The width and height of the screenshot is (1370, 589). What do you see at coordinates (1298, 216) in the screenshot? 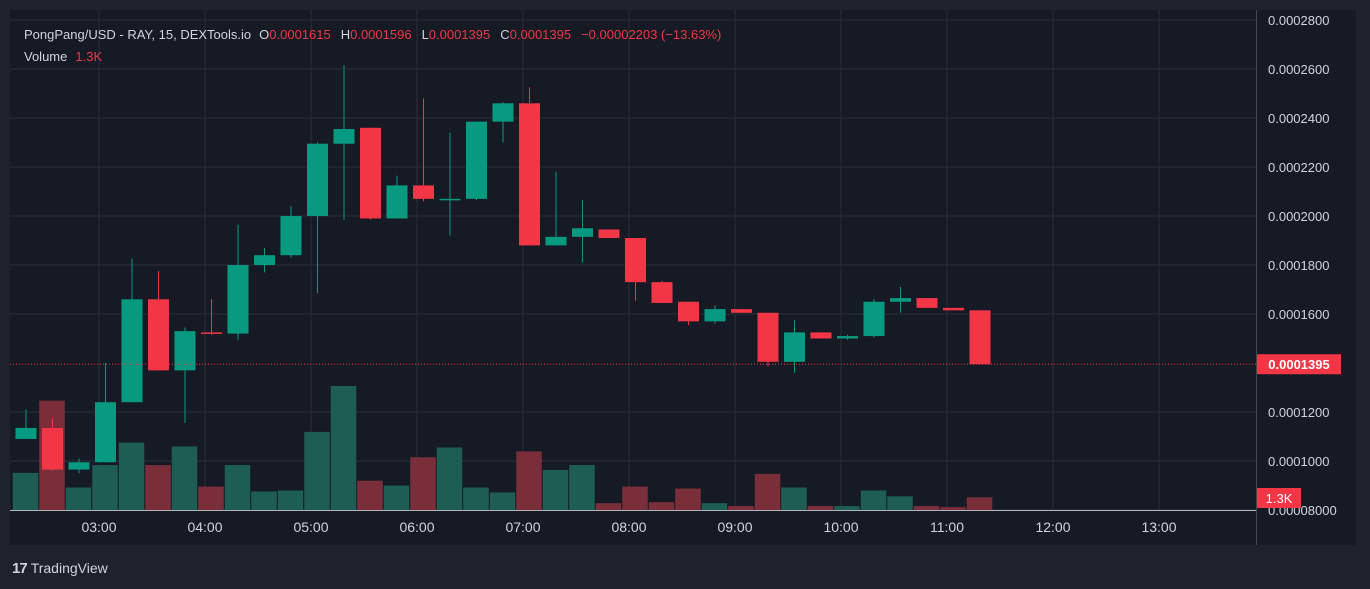
I see `price-tick-label: 0.0002000` at bounding box center [1298, 216].